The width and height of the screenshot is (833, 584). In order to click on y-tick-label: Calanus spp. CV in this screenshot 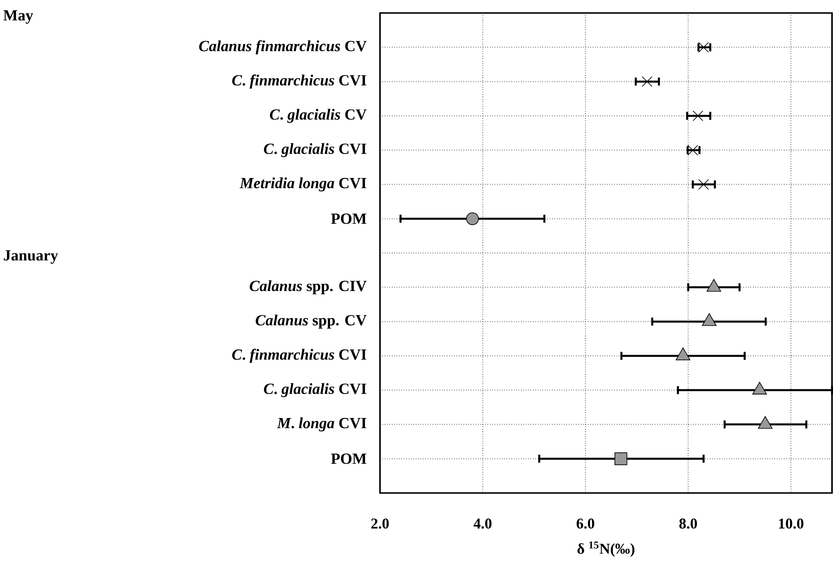, I will do `click(311, 321)`.